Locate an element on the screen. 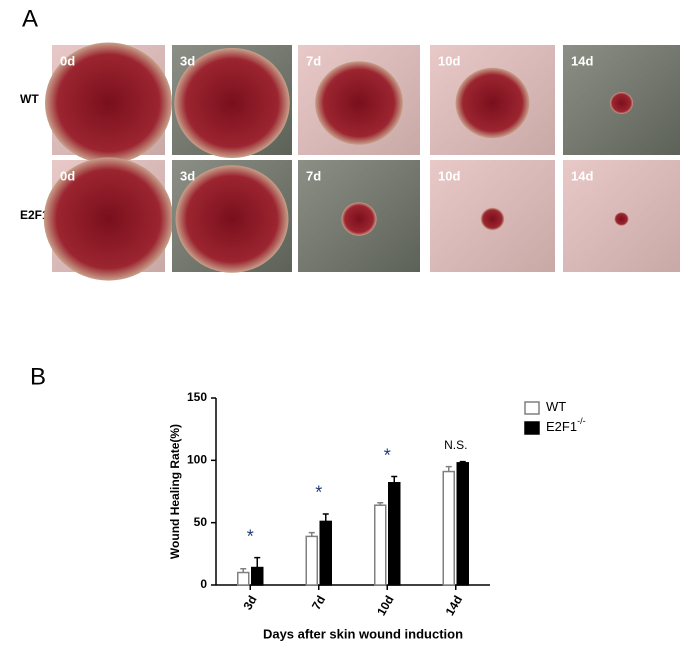 The image size is (700, 652). legend-label: E2F1-/- is located at coordinates (566, 425).